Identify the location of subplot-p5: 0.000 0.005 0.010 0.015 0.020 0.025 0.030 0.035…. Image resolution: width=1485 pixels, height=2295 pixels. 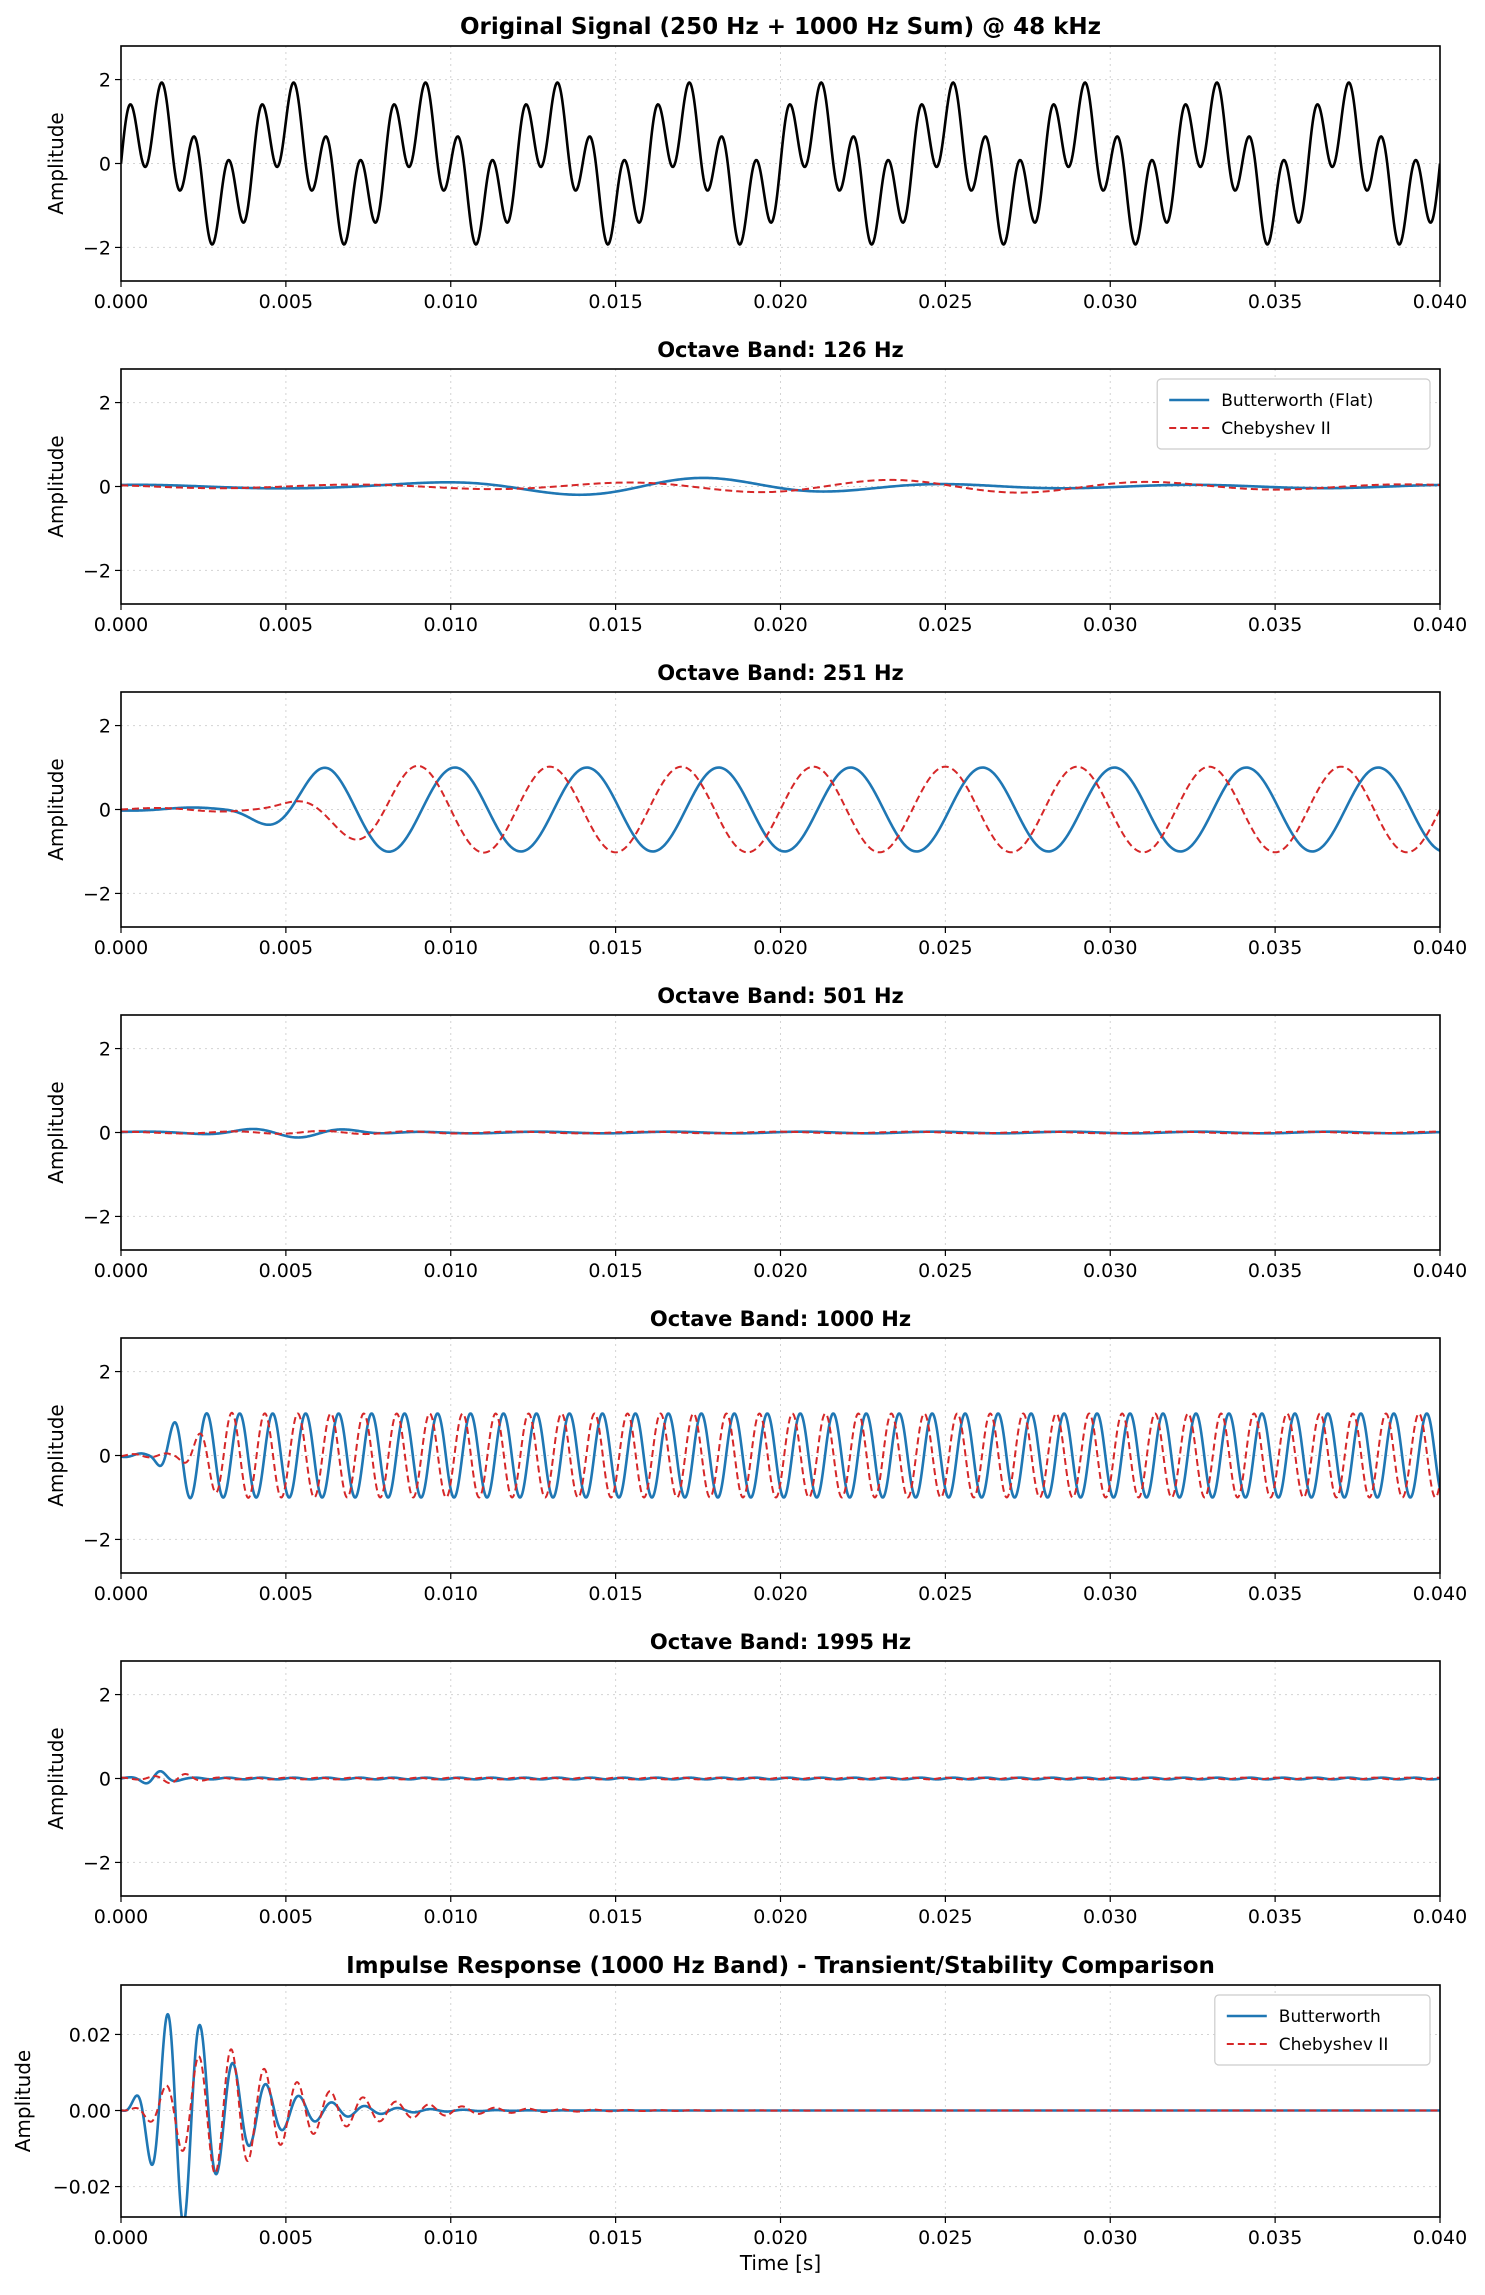
(755, 1779).